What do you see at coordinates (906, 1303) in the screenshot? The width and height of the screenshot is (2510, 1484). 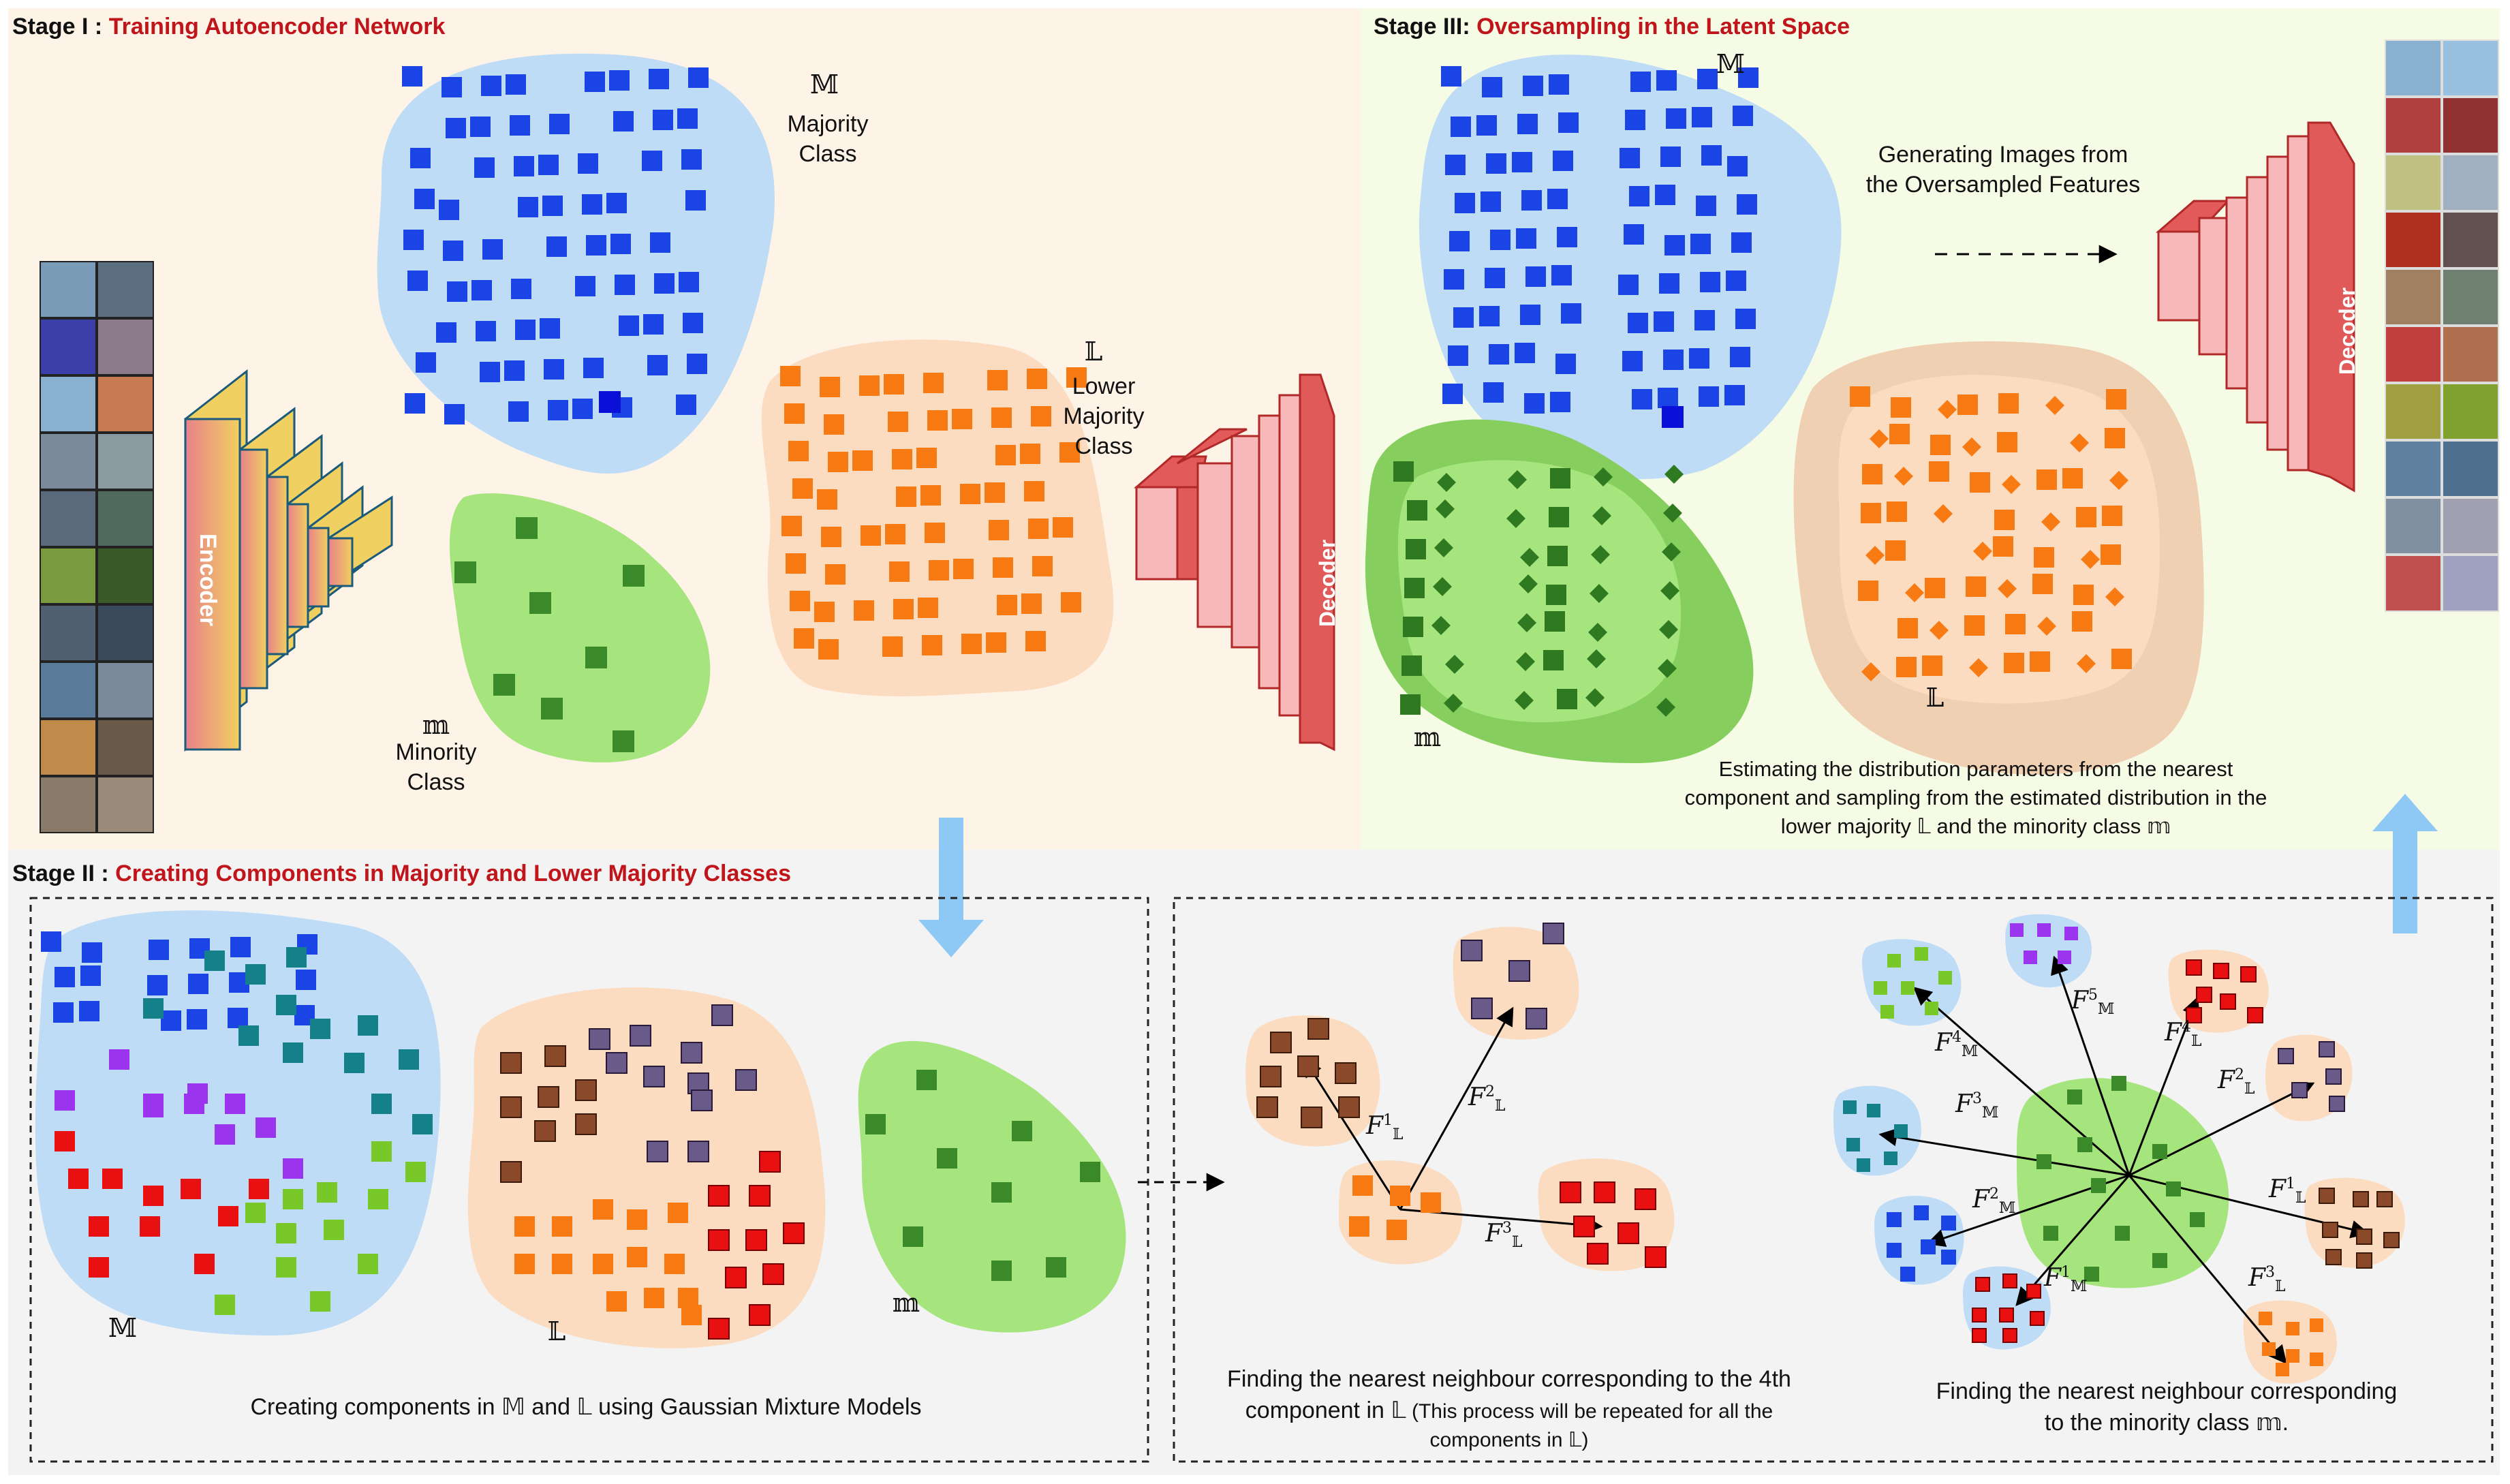 I see `minority-symbol-stage2: 𝕞` at bounding box center [906, 1303].